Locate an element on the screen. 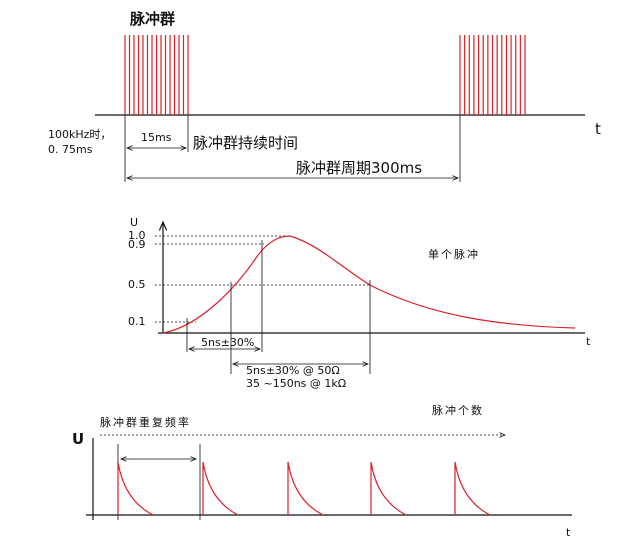 The width and height of the screenshot is (640, 545). repetition-label: 脉冲群重复频率 is located at coordinates (145, 422).